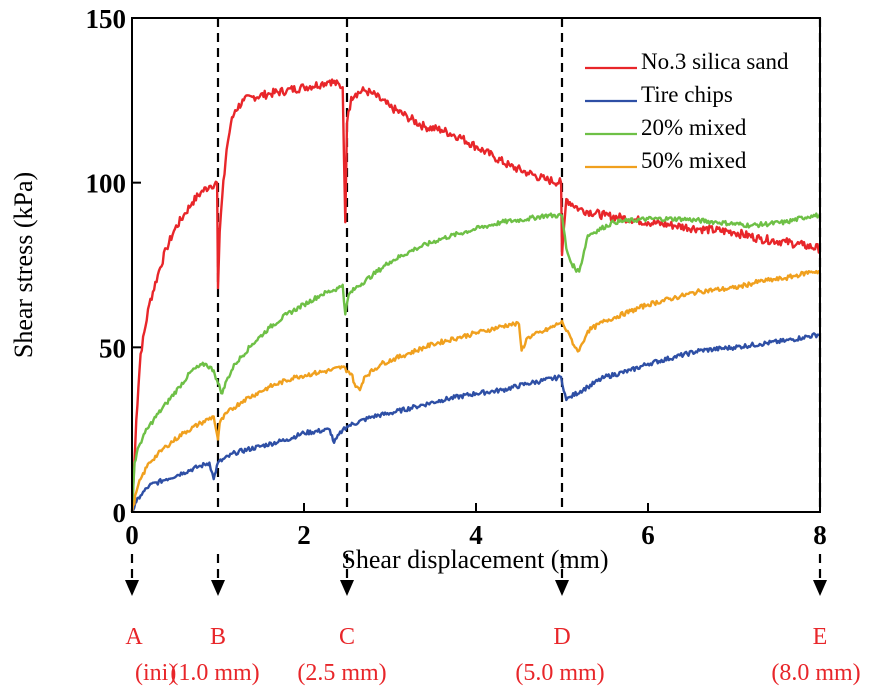 The image size is (880, 692). I want to click on y-tick-label: 50, so click(112, 348).